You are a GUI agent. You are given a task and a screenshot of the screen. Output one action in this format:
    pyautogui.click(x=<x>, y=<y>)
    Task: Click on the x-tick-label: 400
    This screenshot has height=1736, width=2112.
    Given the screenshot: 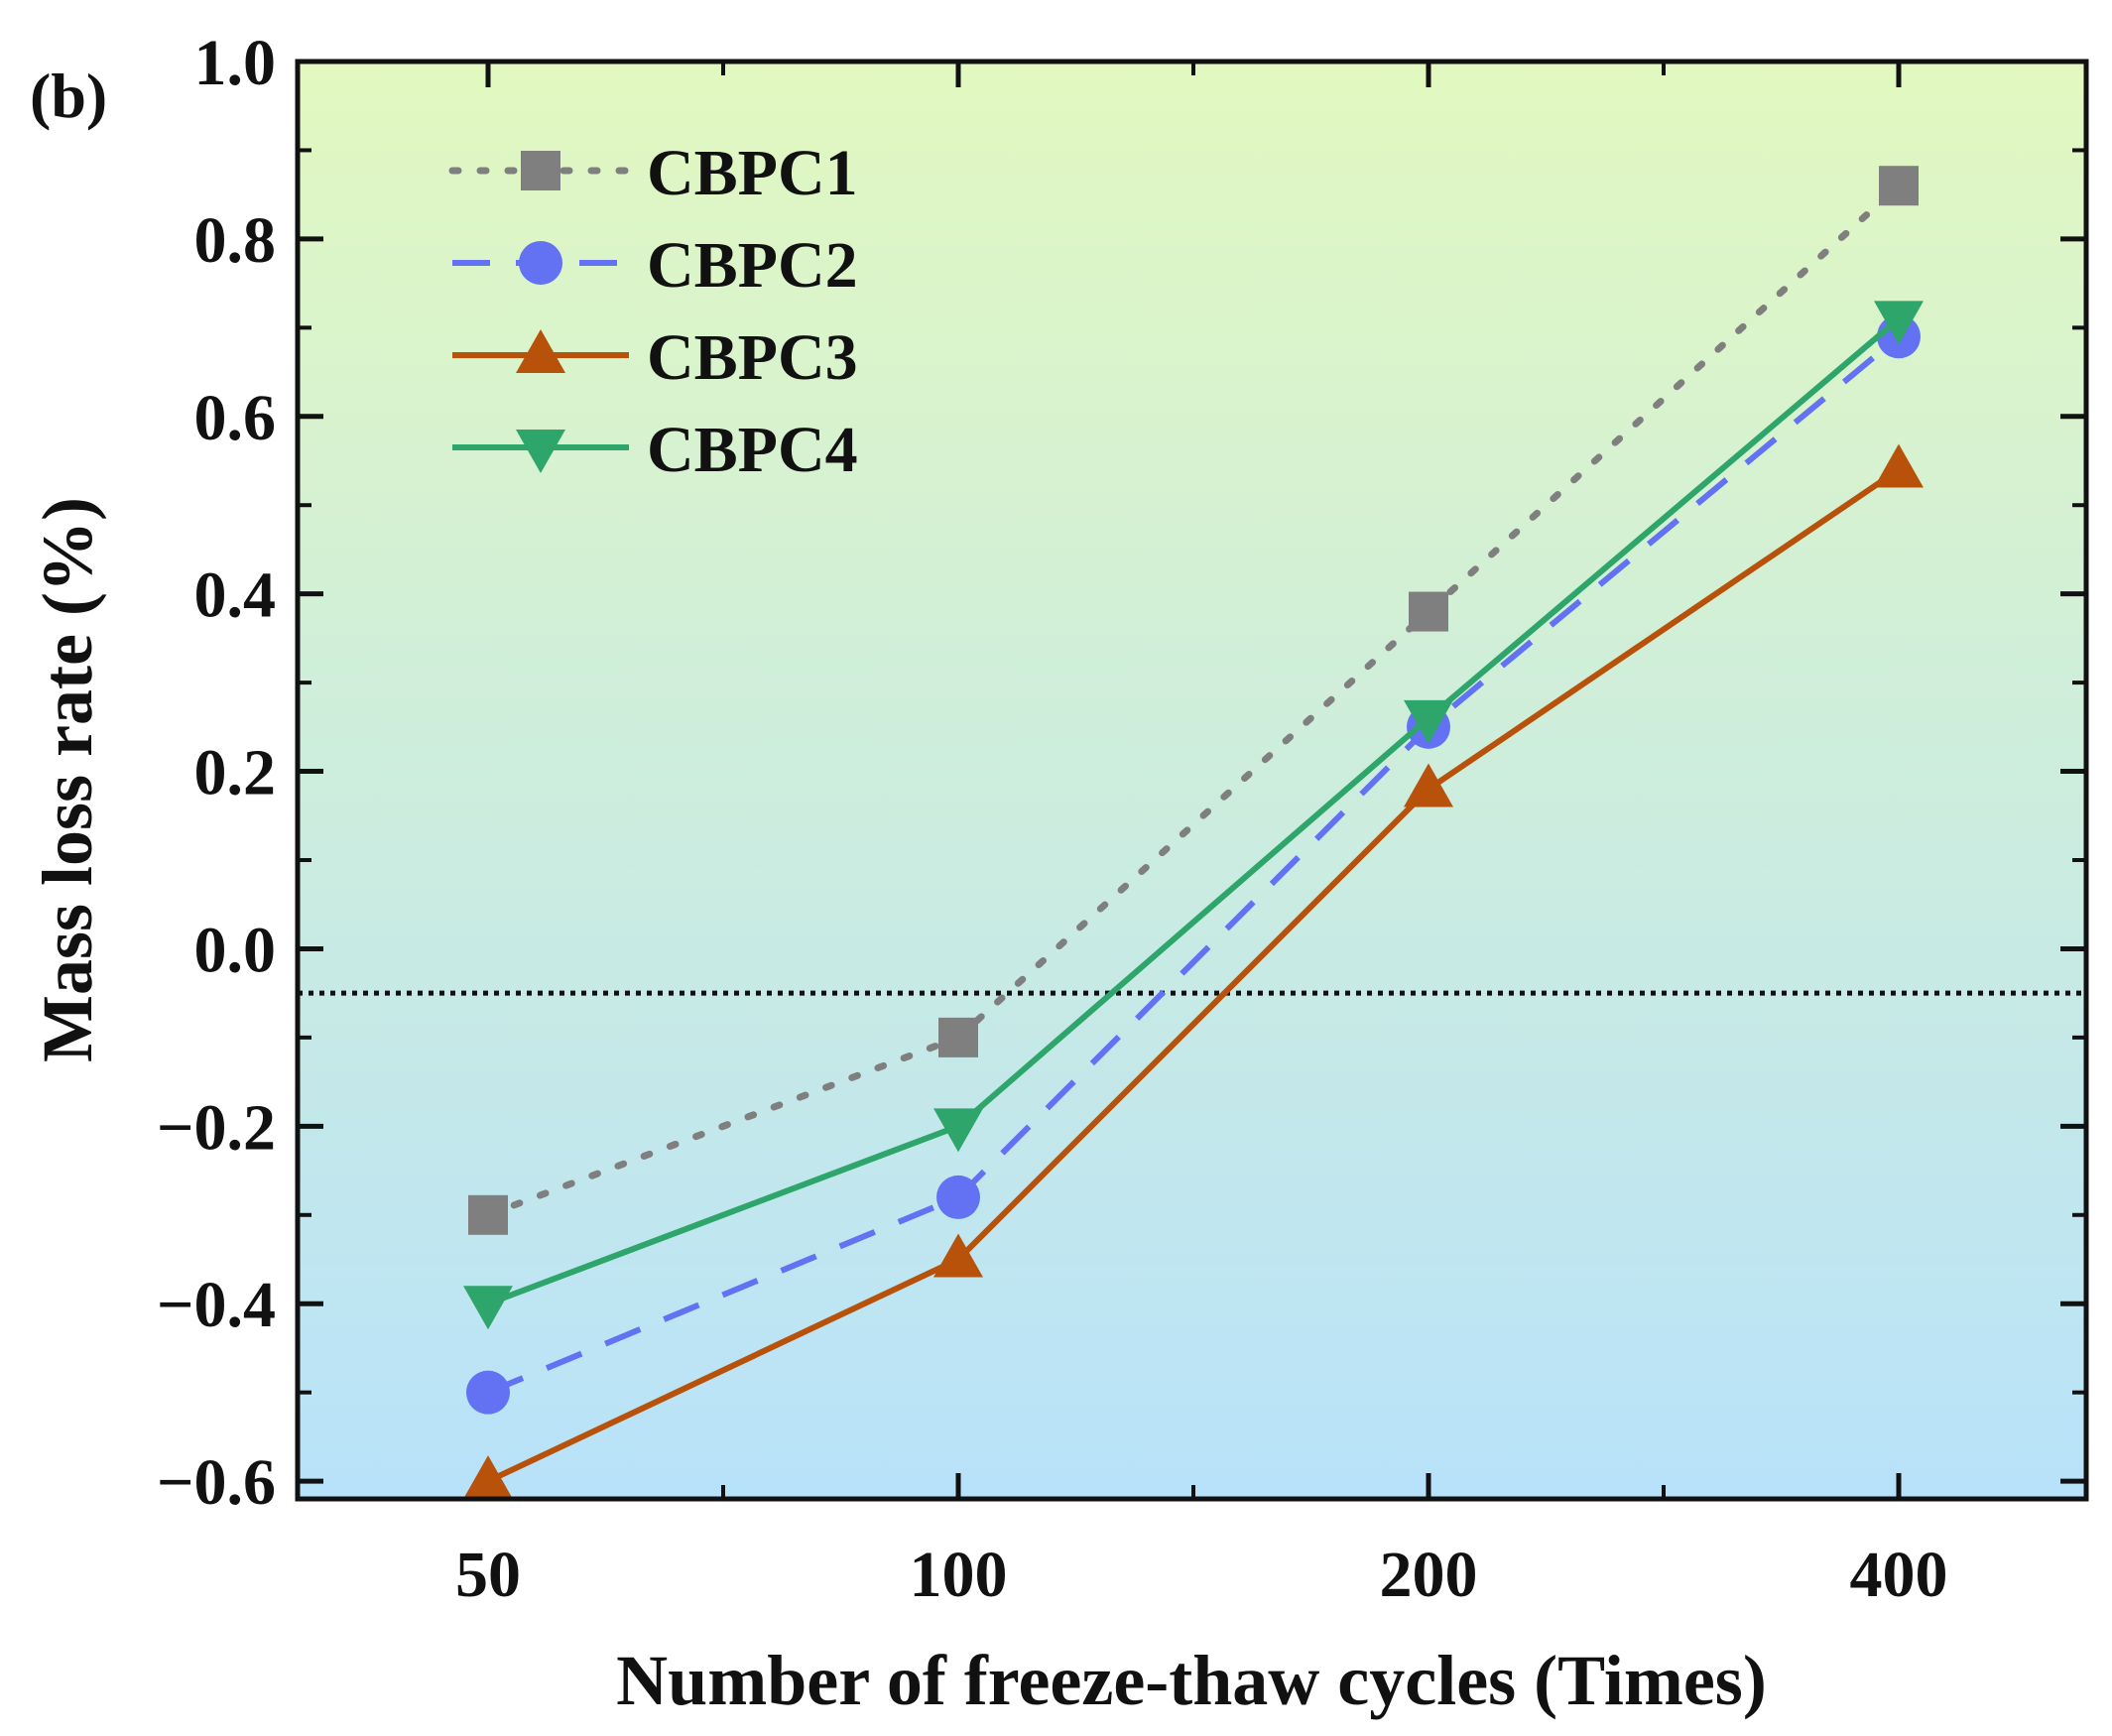 What is the action you would take?
    pyautogui.click(x=1899, y=1575)
    